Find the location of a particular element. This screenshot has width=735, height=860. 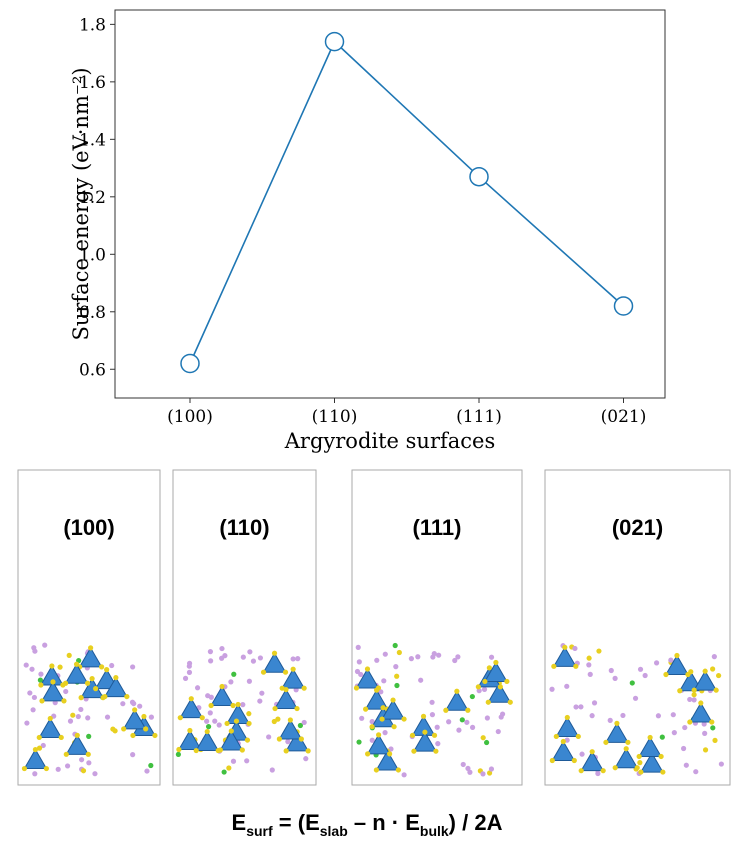

panel-label: (021) is located at coordinates (637, 527).